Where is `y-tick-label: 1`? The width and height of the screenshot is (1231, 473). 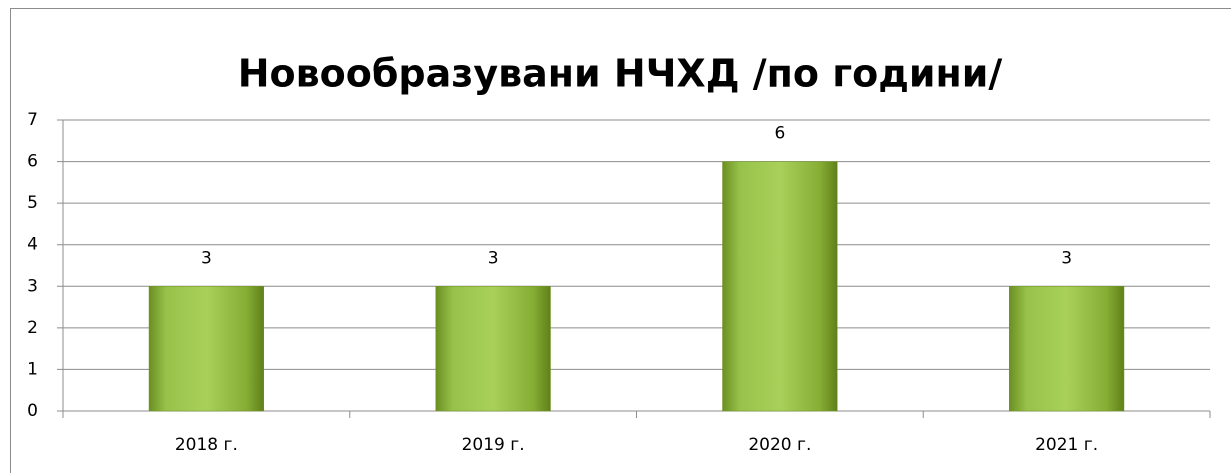
y-tick-label: 1 is located at coordinates (32, 369).